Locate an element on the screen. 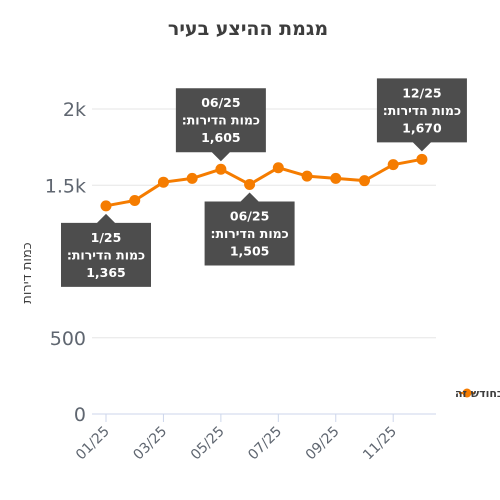 The width and height of the screenshot is (500, 500). annotation-callout: 06/25 כמות הדירות: 1,605 is located at coordinates (220, 125).